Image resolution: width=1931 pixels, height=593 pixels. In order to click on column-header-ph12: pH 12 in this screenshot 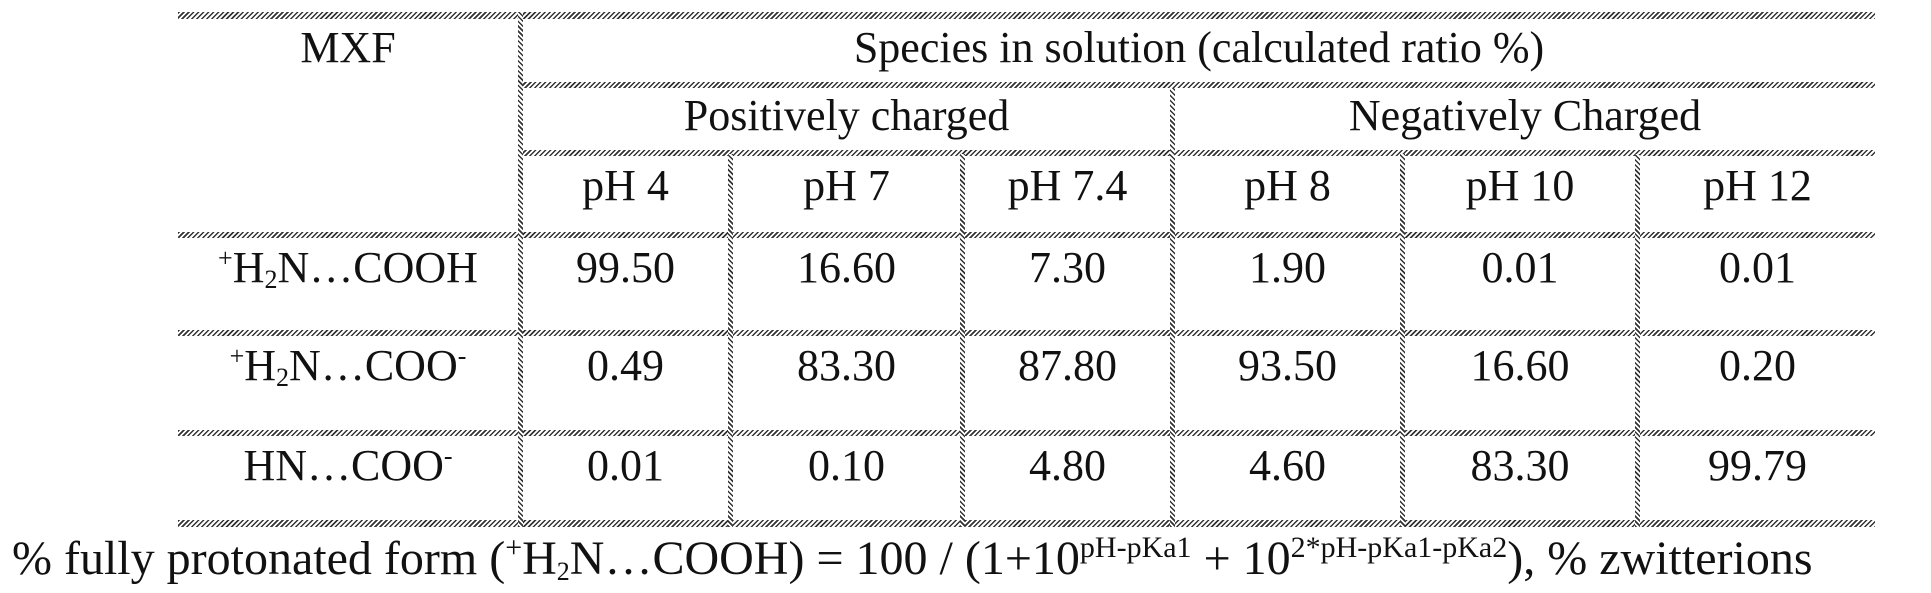, I will do `click(1757, 186)`.